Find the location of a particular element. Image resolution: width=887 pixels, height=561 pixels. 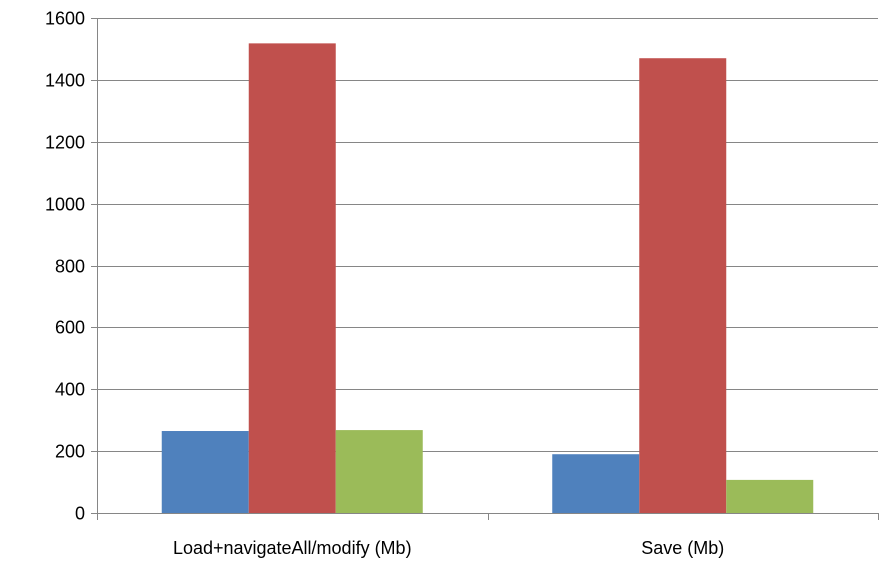

y-tick-label: 800 is located at coordinates (70, 267).